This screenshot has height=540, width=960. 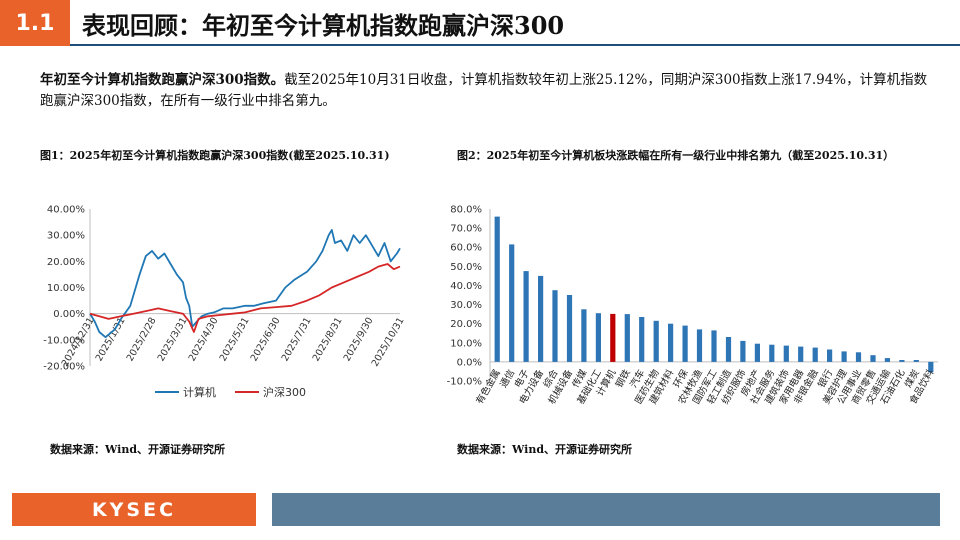 I want to click on x-tick-label: 2025/3/31, so click(x=173, y=340).